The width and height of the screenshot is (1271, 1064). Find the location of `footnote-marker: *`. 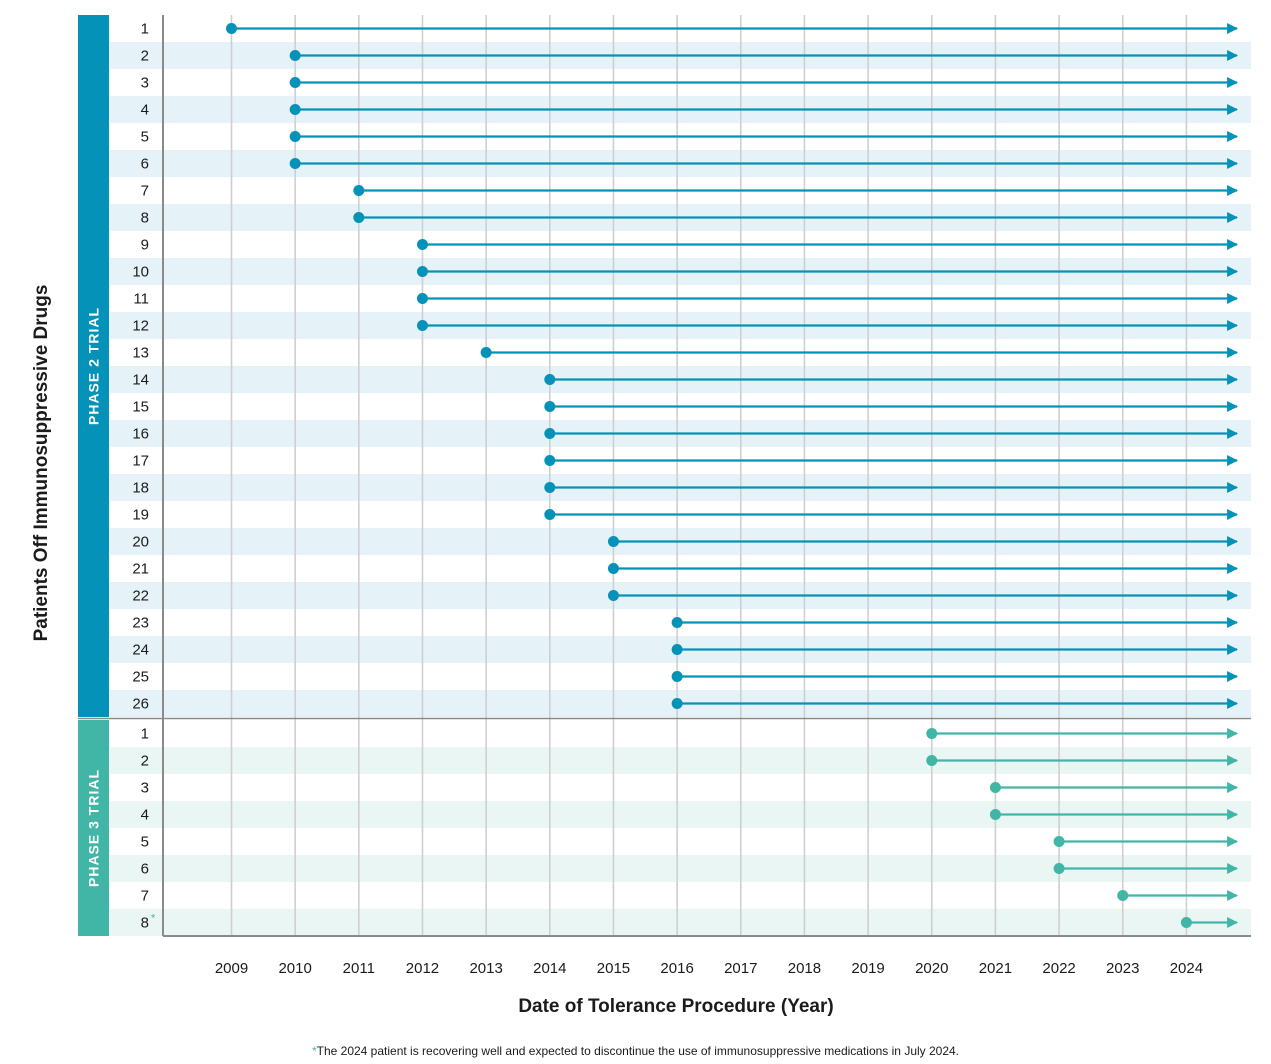

footnote-marker: * is located at coordinates (314, 1051).